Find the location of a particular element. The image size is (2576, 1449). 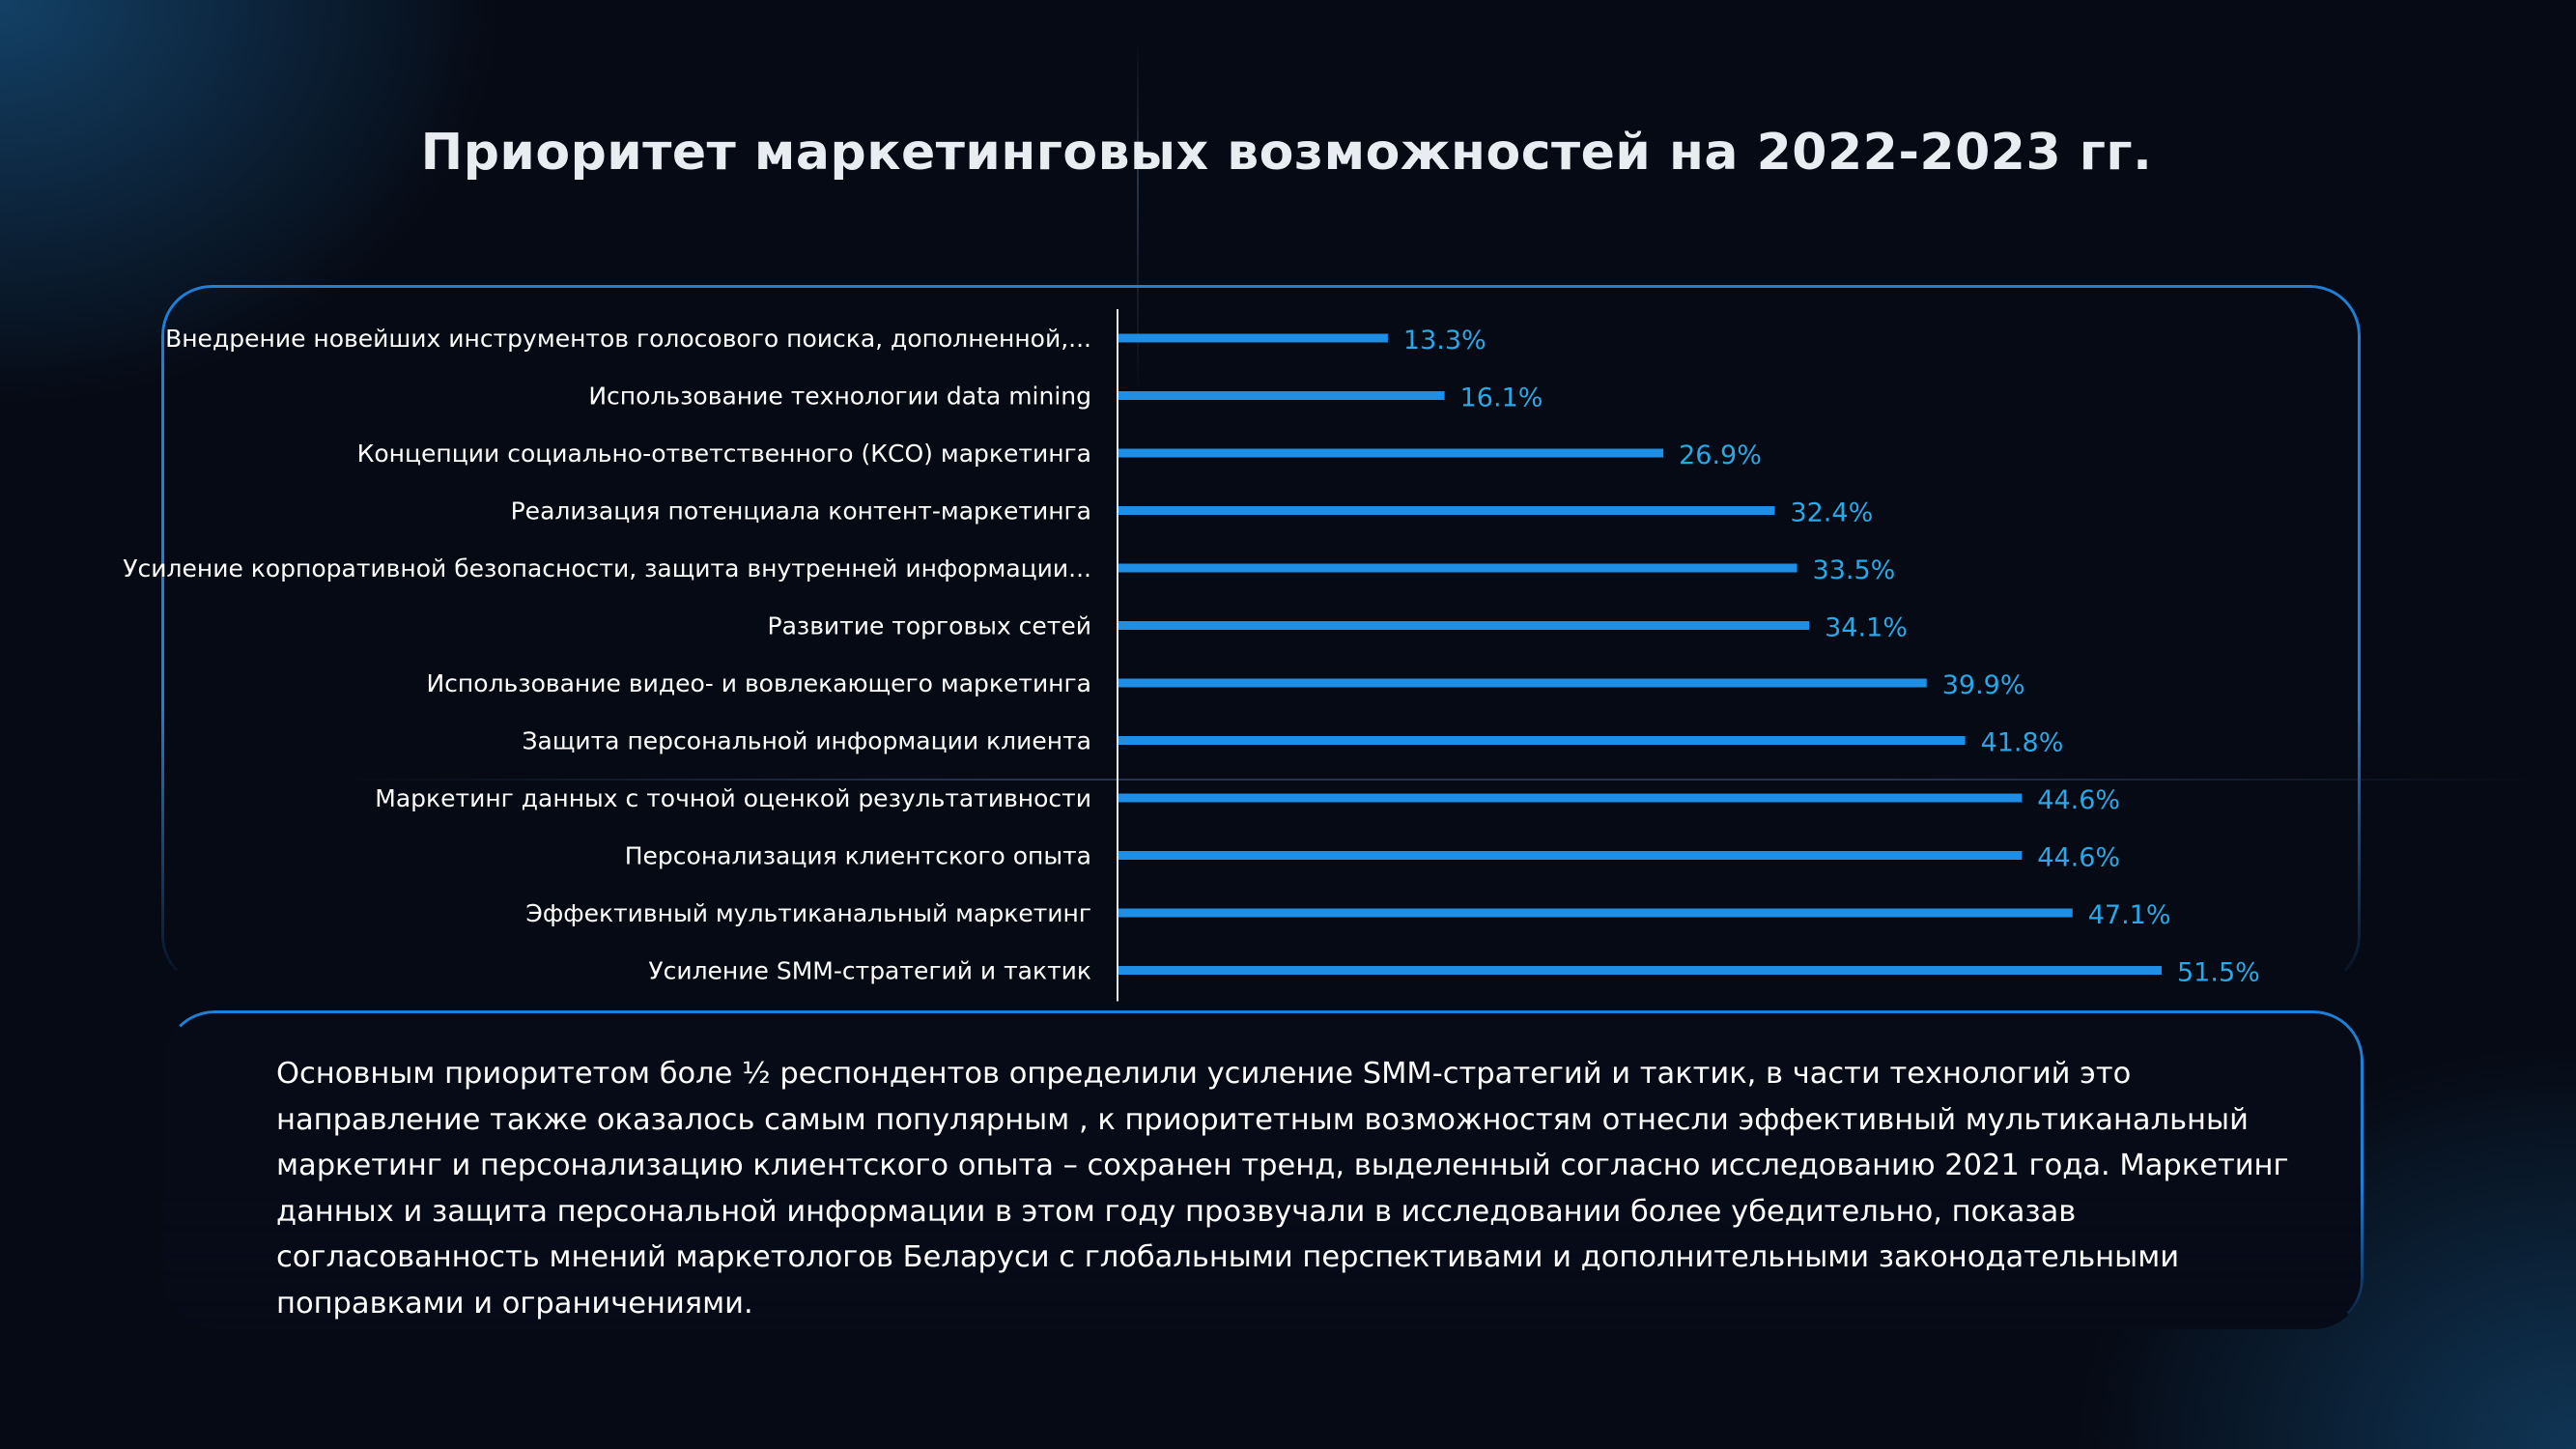

value-label: 13.3% is located at coordinates (1444, 340).